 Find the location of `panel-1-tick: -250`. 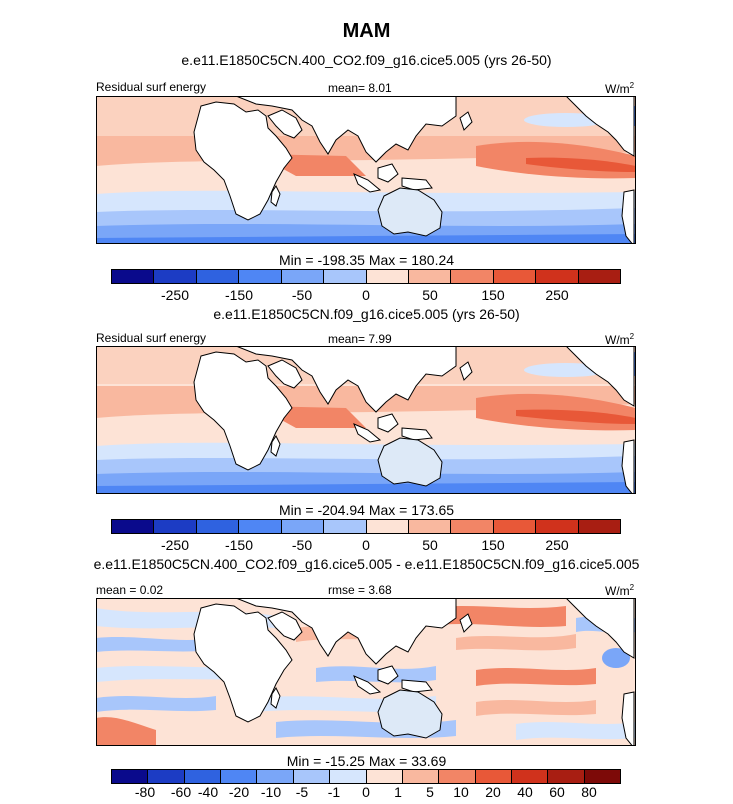

panel-1-tick: -250 is located at coordinates (175, 295).